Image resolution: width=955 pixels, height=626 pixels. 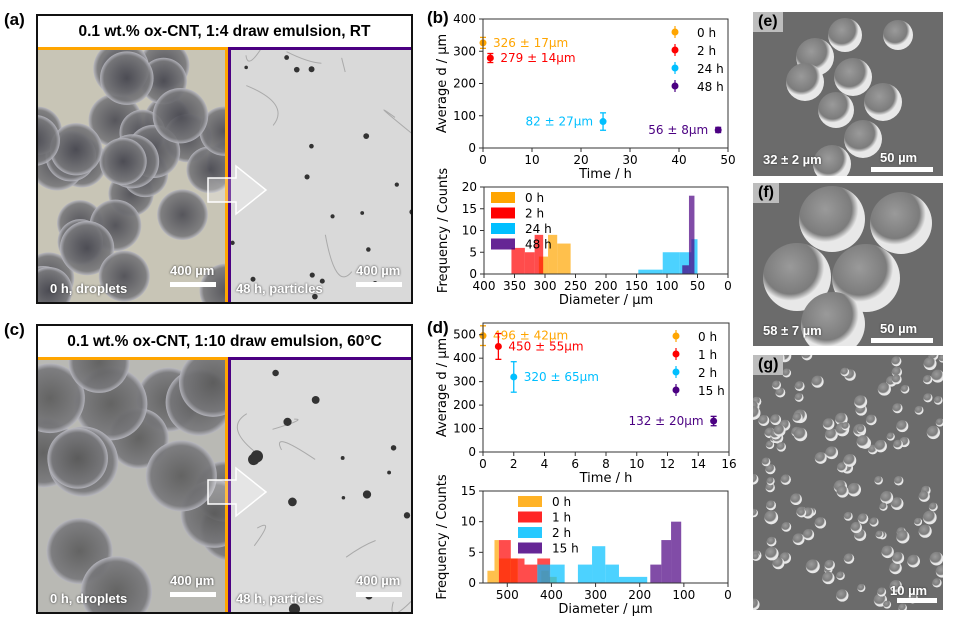 What do you see at coordinates (378, 580) in the screenshot?
I see `right-scale-label: 400 µm` at bounding box center [378, 580].